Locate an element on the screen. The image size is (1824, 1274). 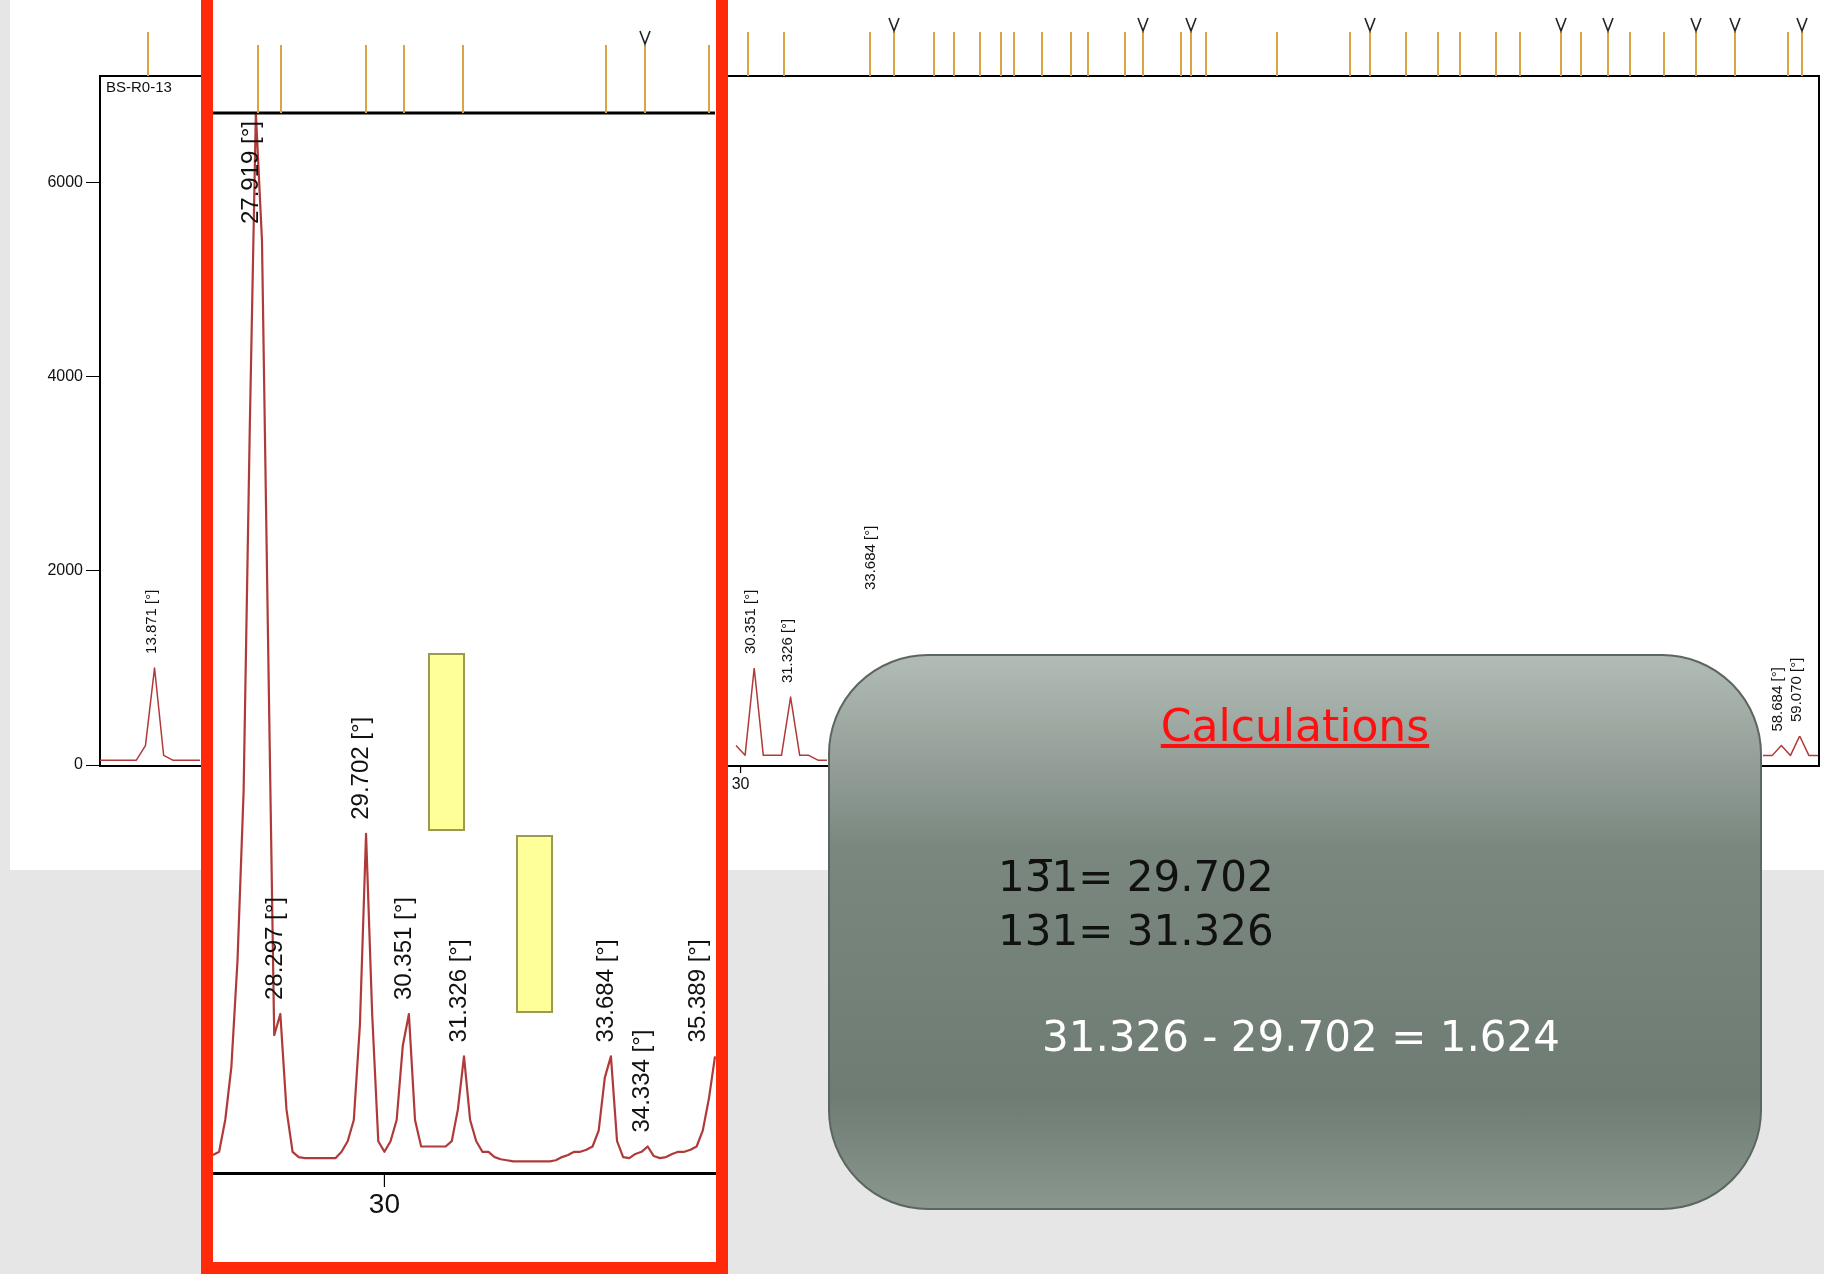
annotation: 29.702 [°] is located at coordinates (359, 768).